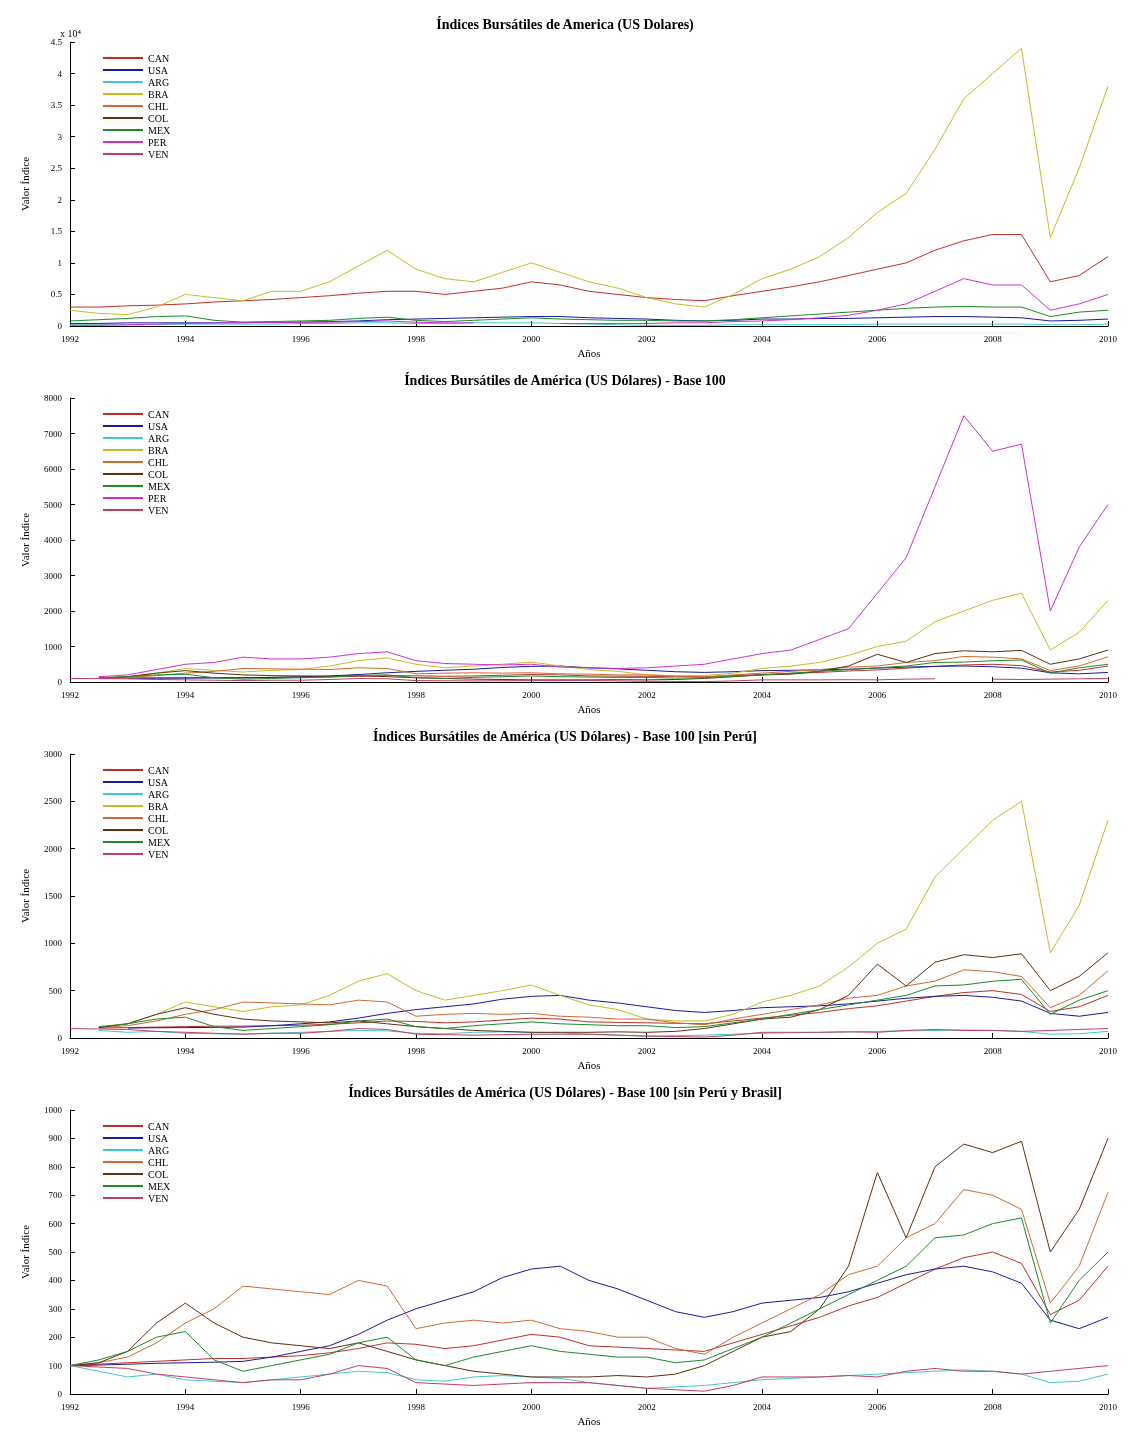 The width and height of the screenshot is (1130, 1445). What do you see at coordinates (55, 1280) in the screenshot?
I see `y-tick-label: 400` at bounding box center [55, 1280].